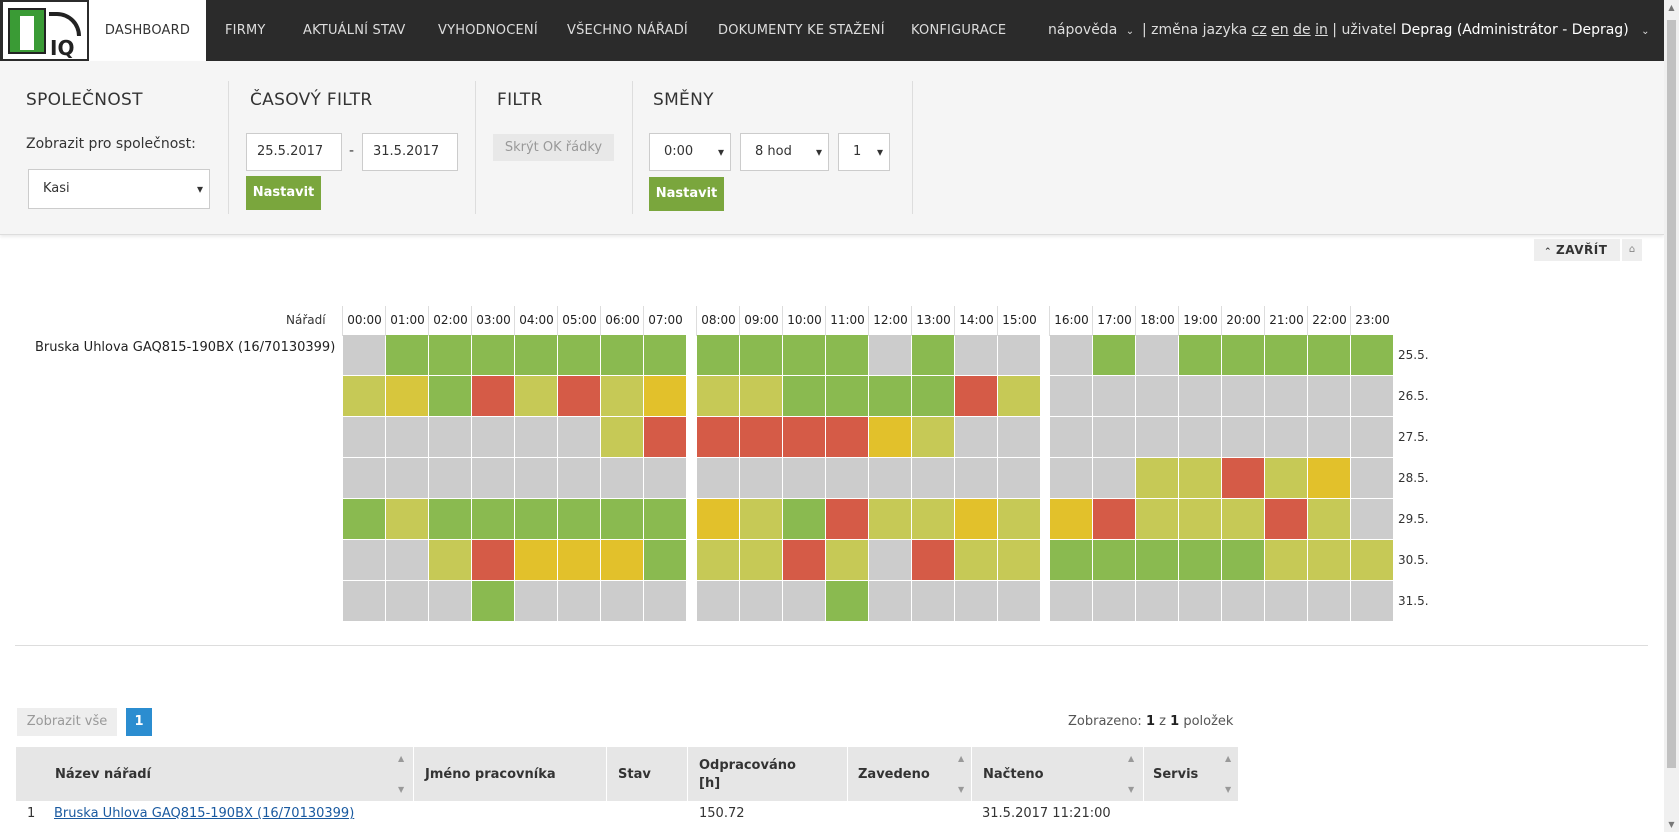 Image resolution: width=1679 pixels, height=832 pixels. Describe the element at coordinates (1671, 394) in the screenshot. I see `scrollbar-thumb` at that location.